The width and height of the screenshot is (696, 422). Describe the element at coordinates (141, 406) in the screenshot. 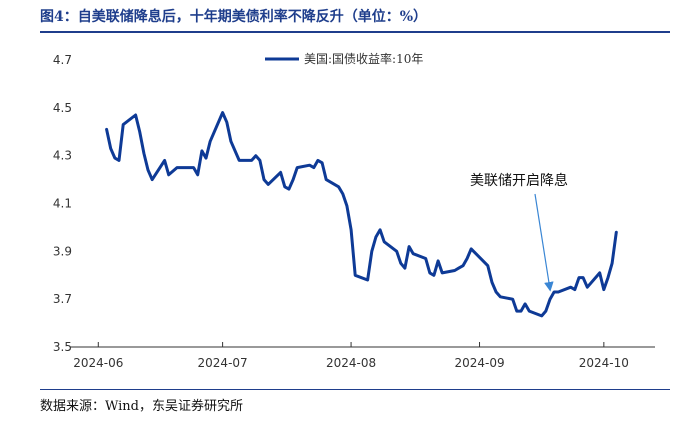

I see `source-note: 数据来源：Wind，东吴证券研究所` at that location.